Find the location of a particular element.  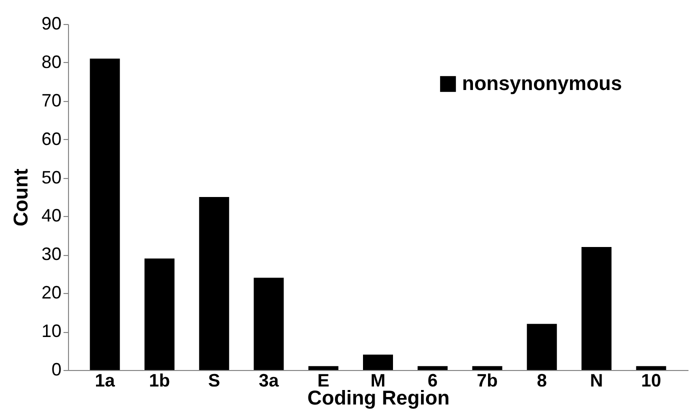

y-tick-label: 10 is located at coordinates (51, 331).